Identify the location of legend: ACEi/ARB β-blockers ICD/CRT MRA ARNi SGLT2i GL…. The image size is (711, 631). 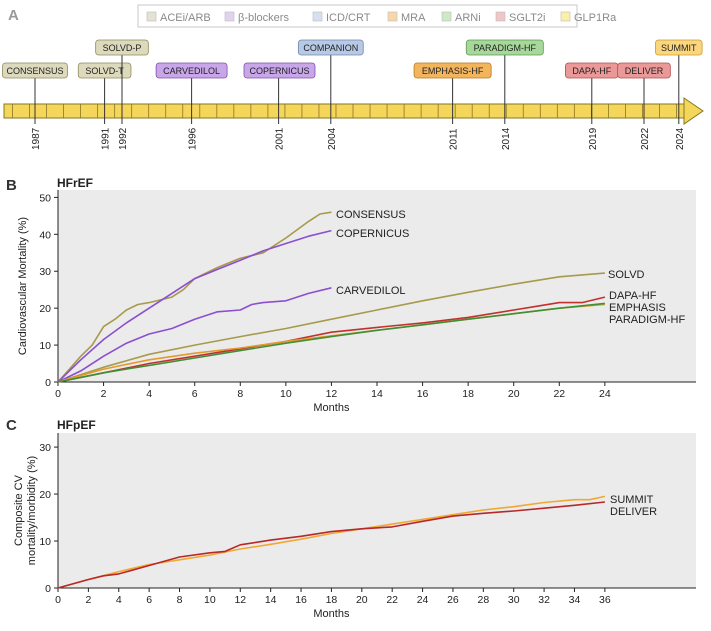
(377, 16).